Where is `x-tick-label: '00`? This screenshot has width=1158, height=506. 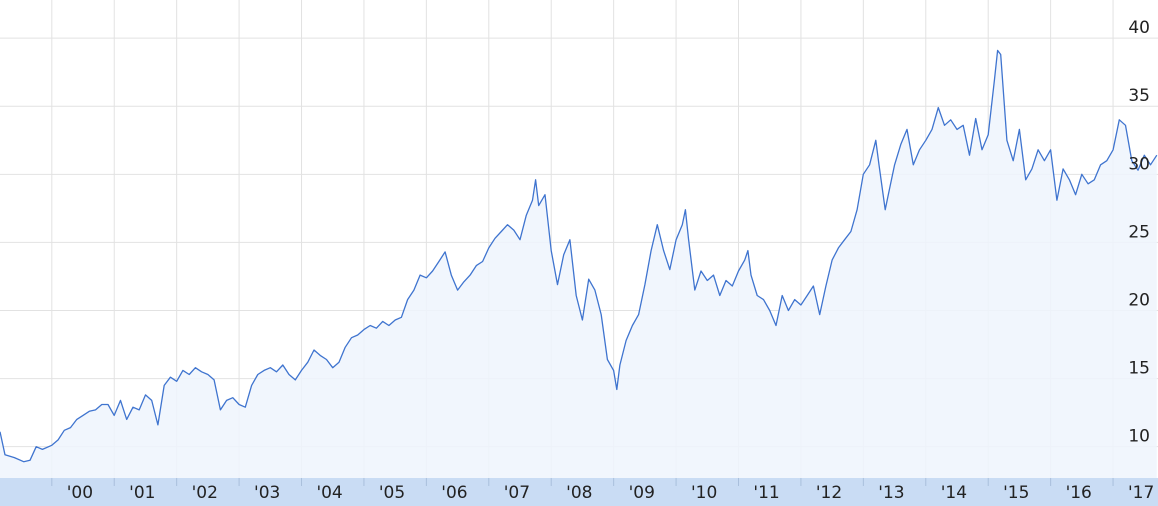
x-tick-label: '00 is located at coordinates (80, 493).